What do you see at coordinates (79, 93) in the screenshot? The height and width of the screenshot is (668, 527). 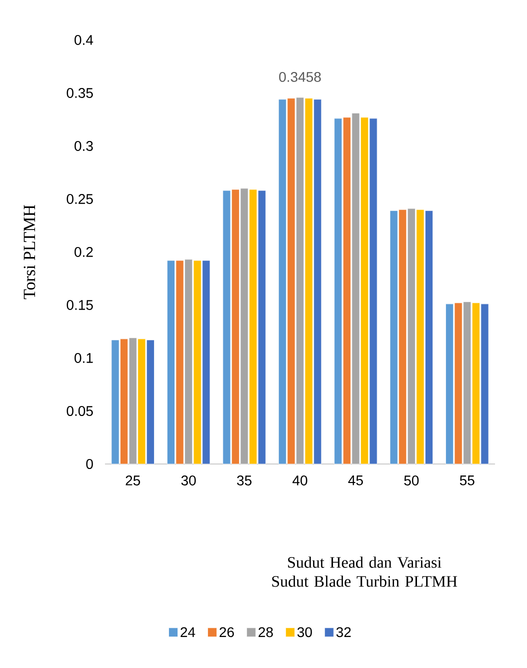 I see `y-tick-label: 0.35` at bounding box center [79, 93].